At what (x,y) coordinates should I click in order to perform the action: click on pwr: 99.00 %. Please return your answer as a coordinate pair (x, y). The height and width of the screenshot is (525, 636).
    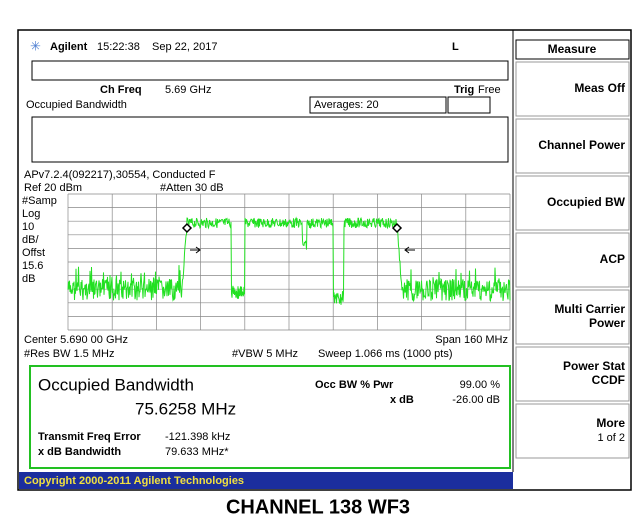
    Looking at the image, I should click on (480, 385).